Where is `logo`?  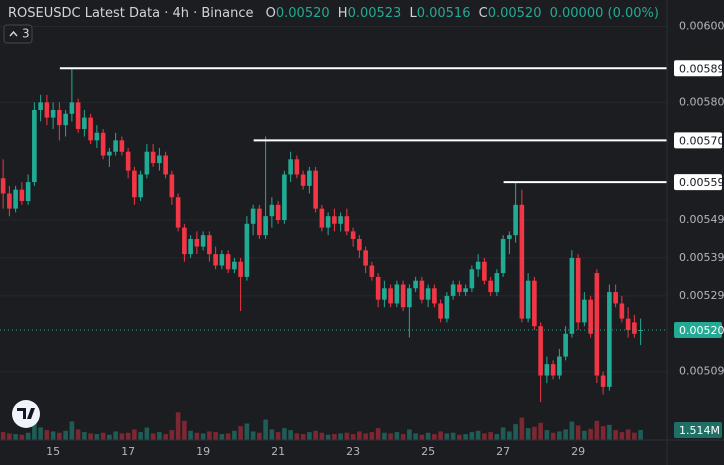 logo is located at coordinates (26, 414).